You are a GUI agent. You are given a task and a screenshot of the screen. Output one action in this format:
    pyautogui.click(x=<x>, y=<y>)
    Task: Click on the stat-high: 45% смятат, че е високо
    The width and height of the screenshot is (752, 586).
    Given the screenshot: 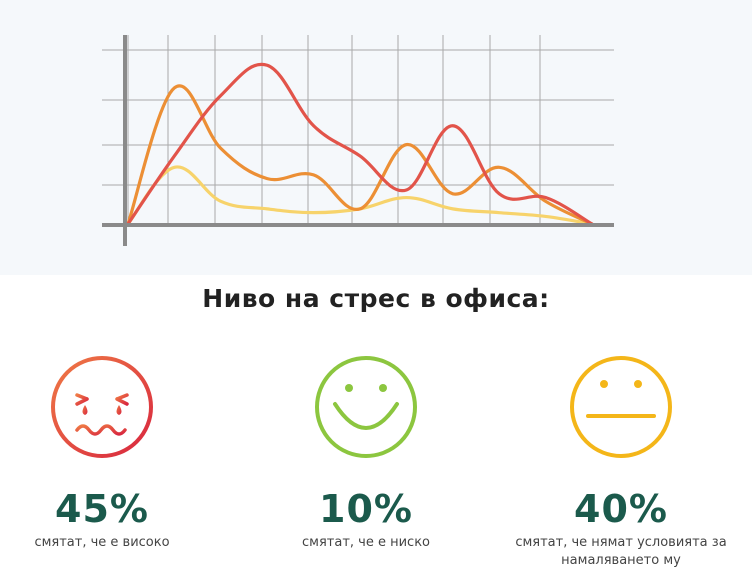 What is the action you would take?
    pyautogui.click(x=111, y=452)
    